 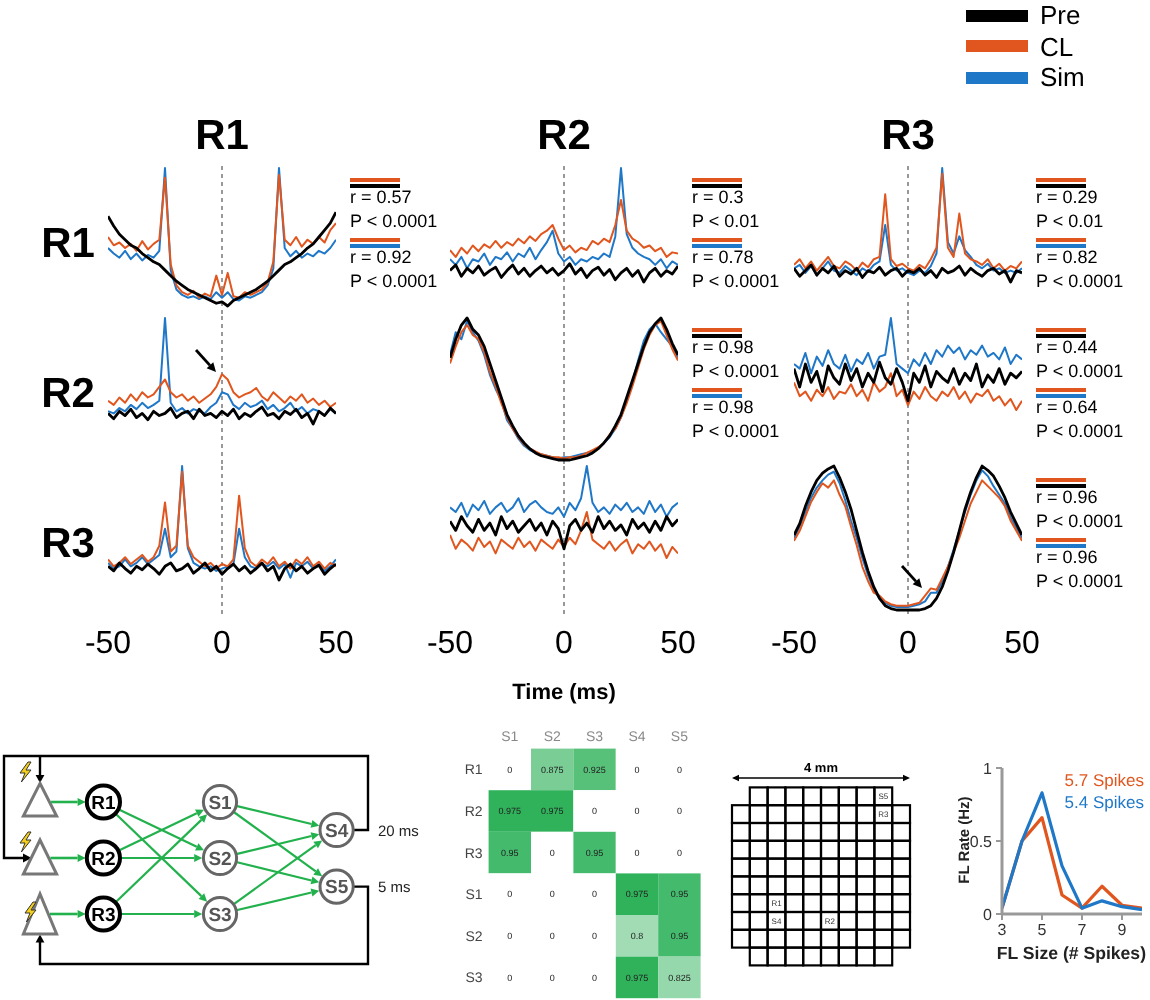 I want to click on text: S4, so click(x=337, y=831).